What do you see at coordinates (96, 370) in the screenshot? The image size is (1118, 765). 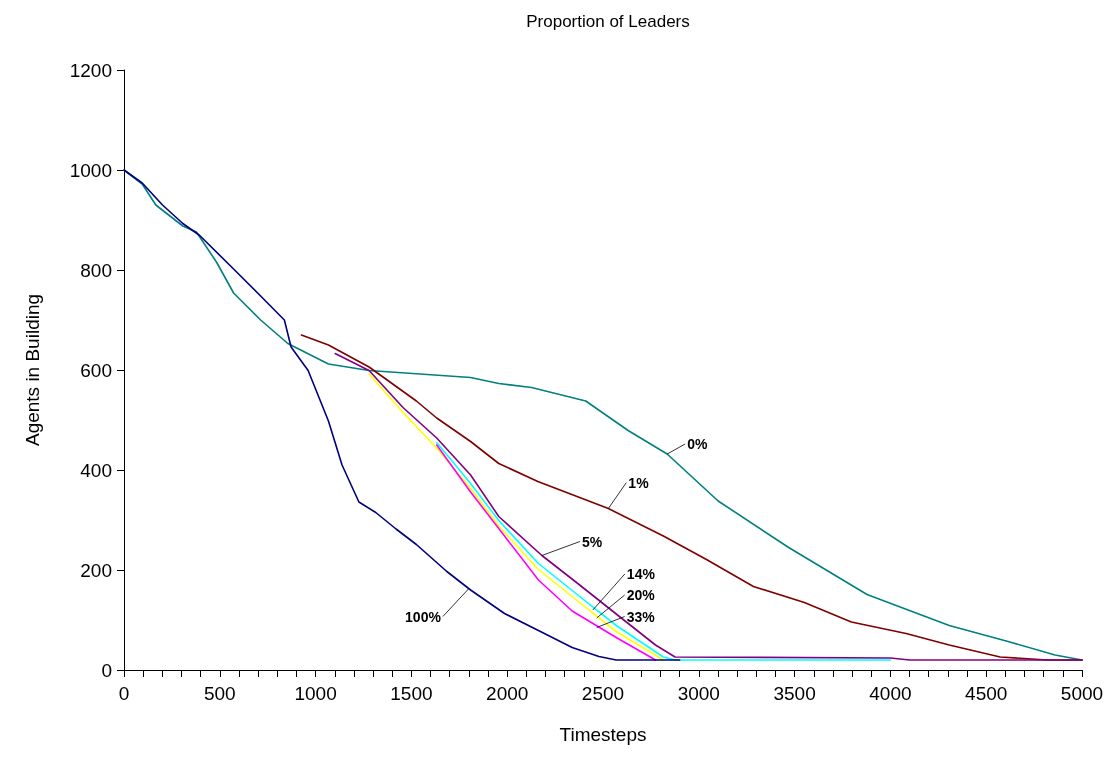 I see `y-tick-label: 600` at bounding box center [96, 370].